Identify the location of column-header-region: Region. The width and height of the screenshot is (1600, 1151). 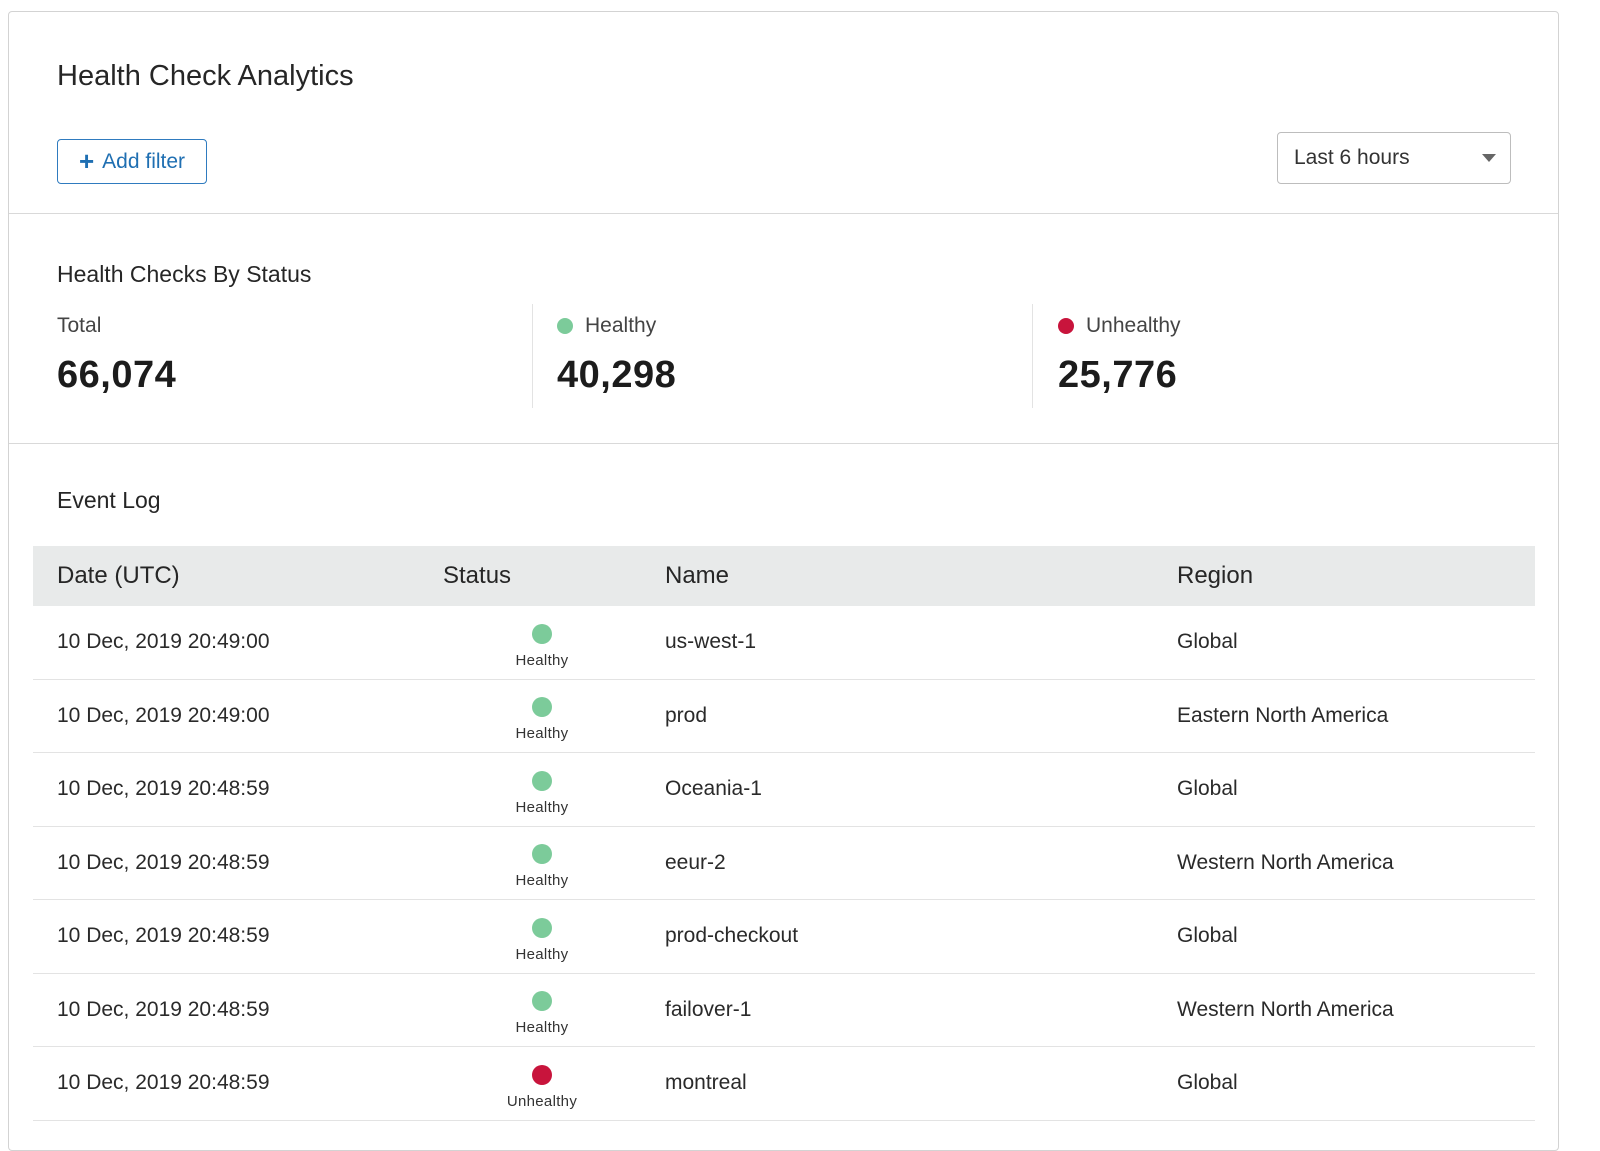
(1215, 575).